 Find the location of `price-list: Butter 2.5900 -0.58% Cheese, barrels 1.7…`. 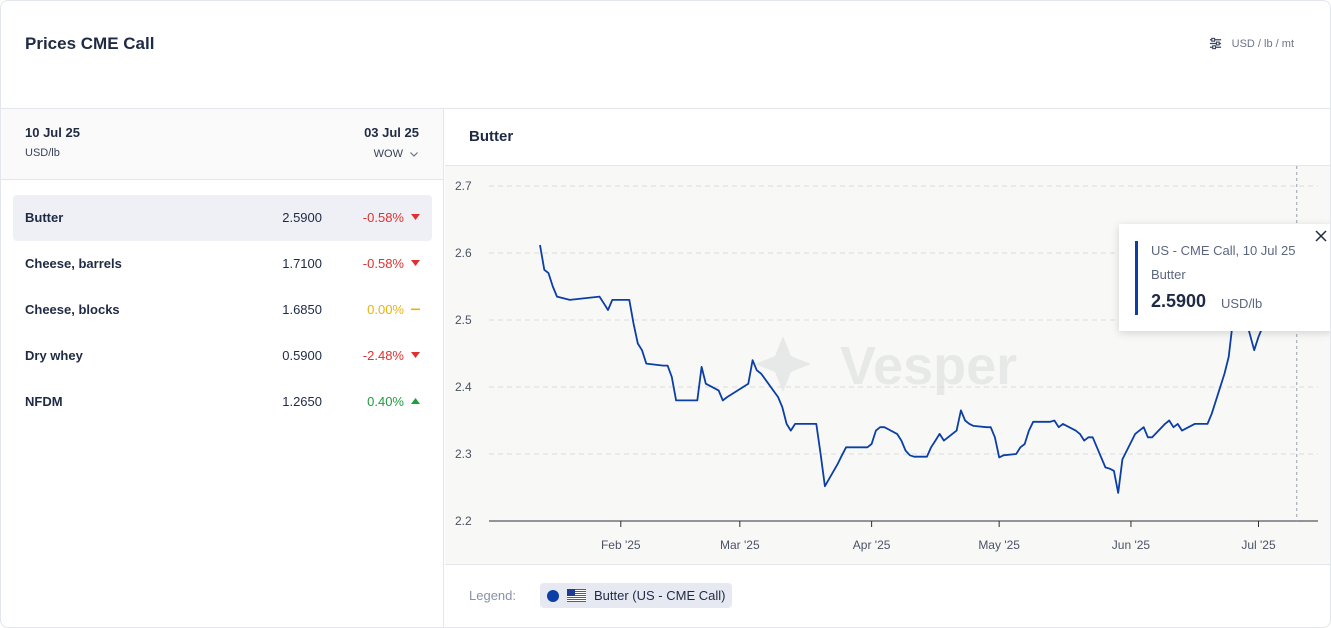

price-list: Butter 2.5900 -0.58% Cheese, barrels 1.7… is located at coordinates (222, 310).